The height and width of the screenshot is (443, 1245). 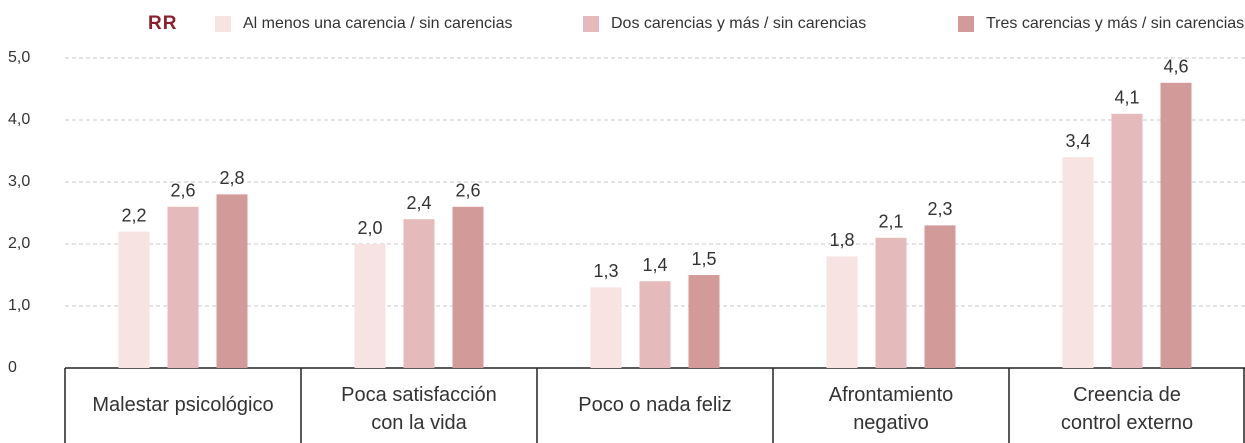 I want to click on y-tick-label: 0, so click(x=12, y=367).